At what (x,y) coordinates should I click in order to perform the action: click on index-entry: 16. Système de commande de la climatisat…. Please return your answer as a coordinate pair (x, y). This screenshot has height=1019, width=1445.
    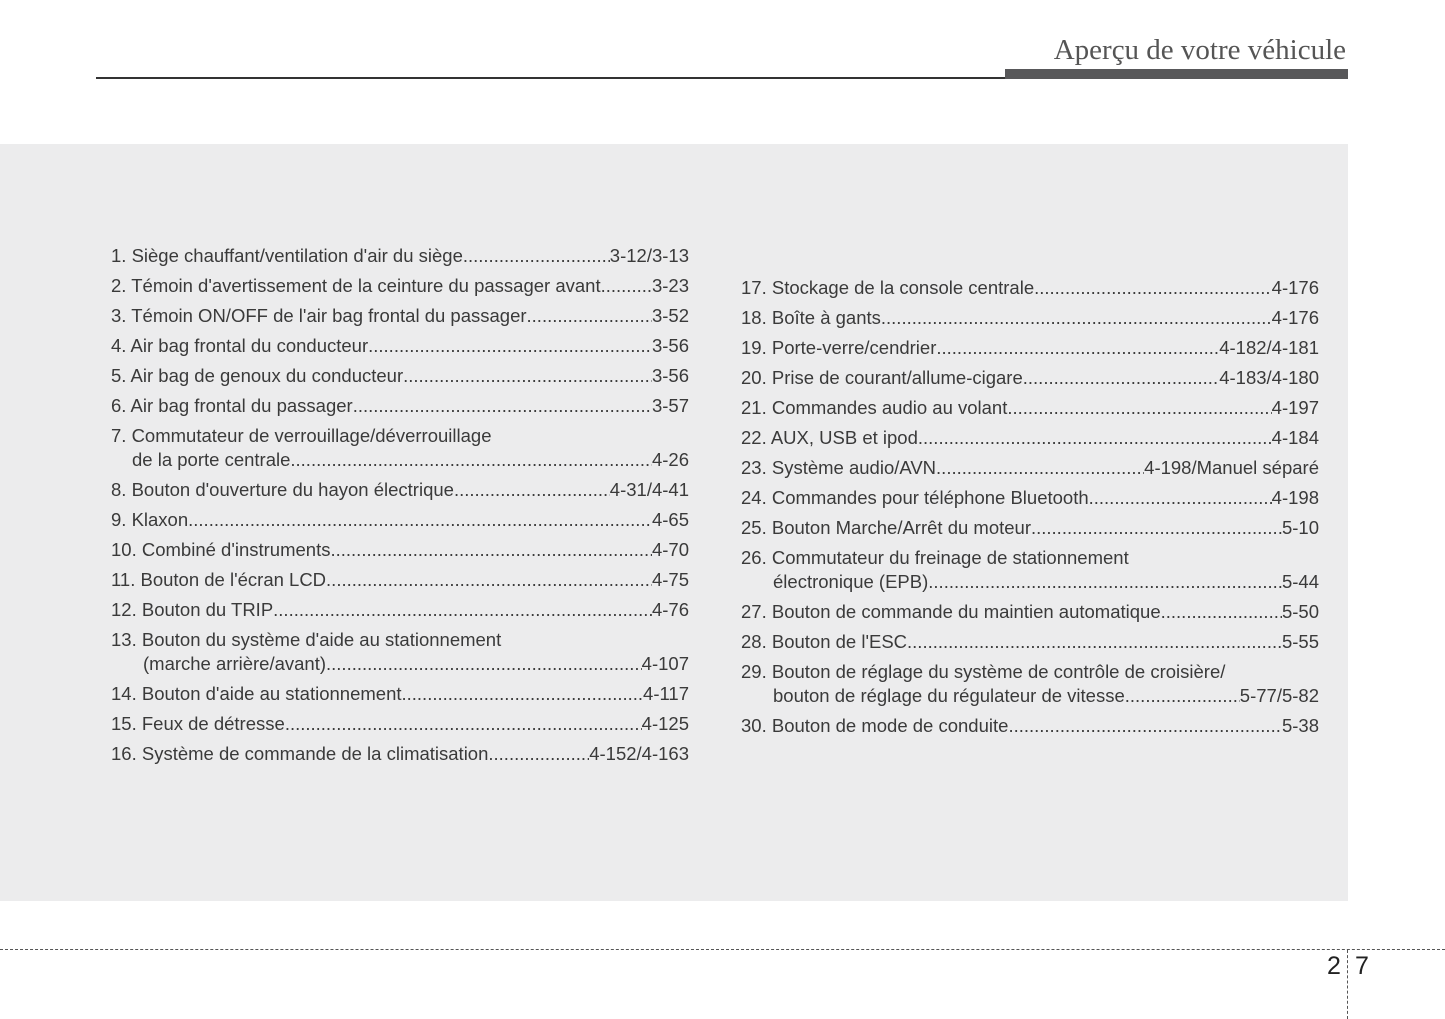
    Looking at the image, I should click on (400, 754).